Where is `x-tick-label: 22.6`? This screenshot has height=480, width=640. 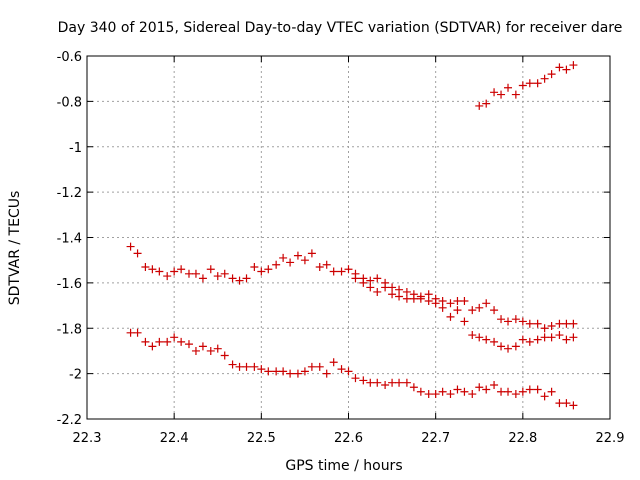 x-tick-label: 22.6 is located at coordinates (348, 438).